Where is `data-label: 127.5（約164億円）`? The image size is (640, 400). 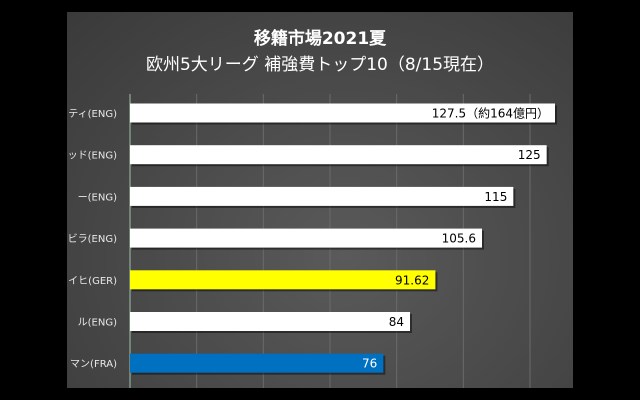 data-label: 127.5（約164億円） is located at coordinates (490, 113).